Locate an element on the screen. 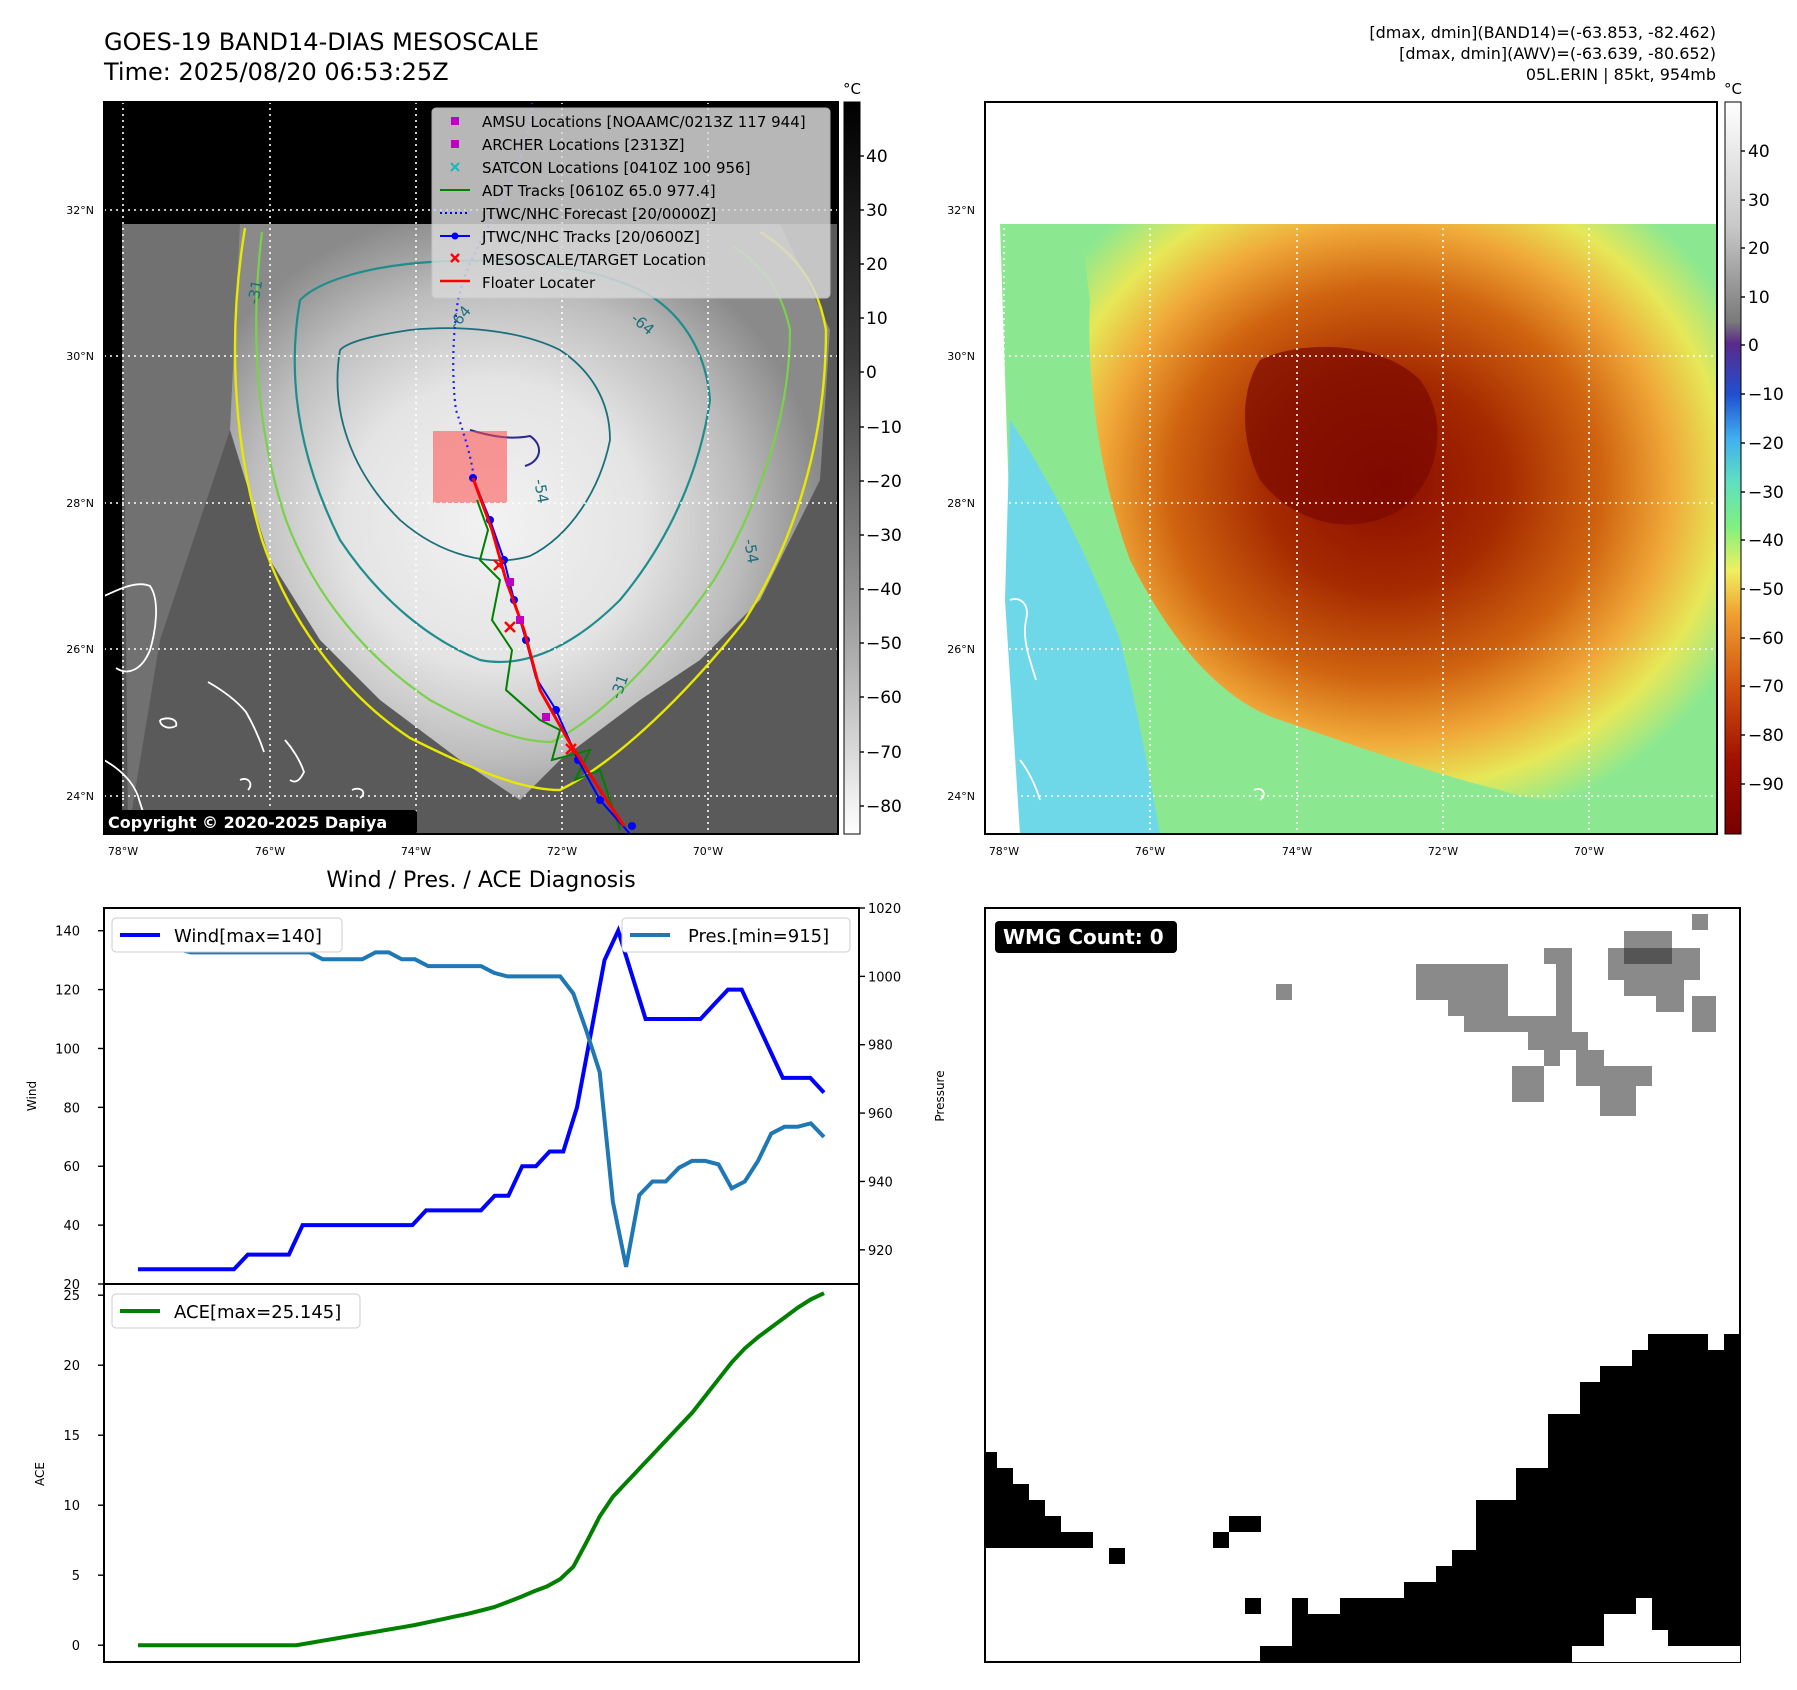  legend-tracks-marker is located at coordinates (455, 236).